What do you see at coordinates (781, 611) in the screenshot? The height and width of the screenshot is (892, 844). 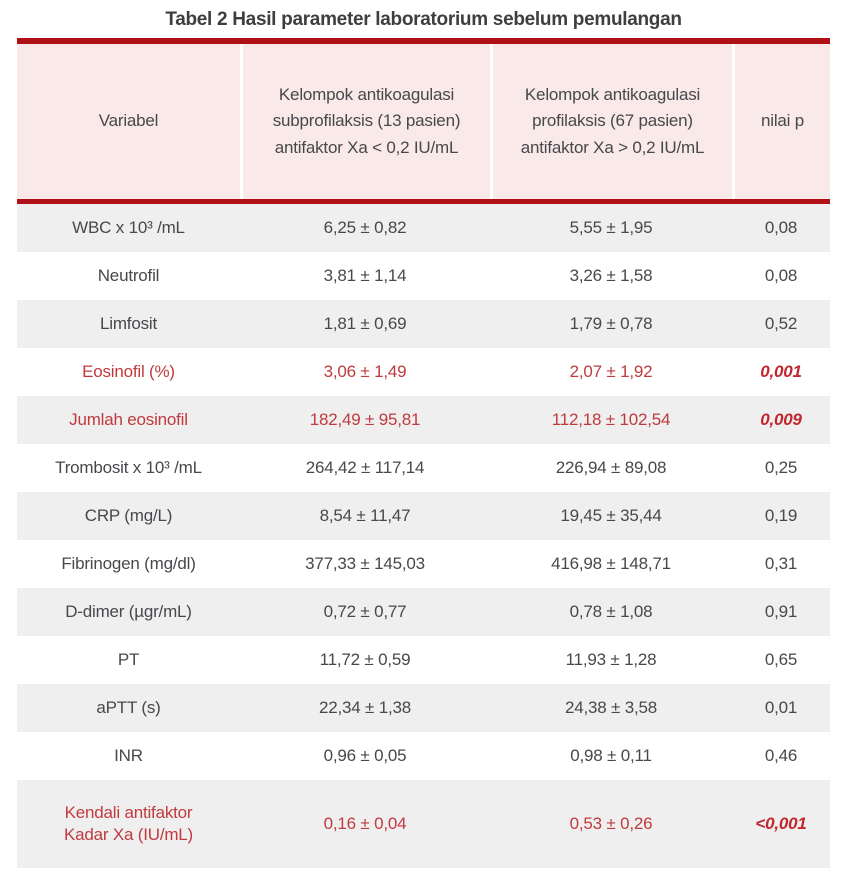 I see `row-p-value: 0,91` at bounding box center [781, 611].